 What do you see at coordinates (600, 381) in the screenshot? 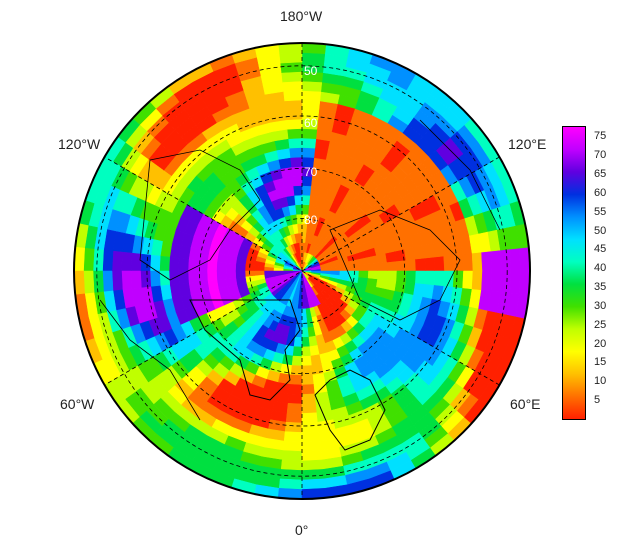
I see `colorbar-tick-10: 10` at bounding box center [600, 381].